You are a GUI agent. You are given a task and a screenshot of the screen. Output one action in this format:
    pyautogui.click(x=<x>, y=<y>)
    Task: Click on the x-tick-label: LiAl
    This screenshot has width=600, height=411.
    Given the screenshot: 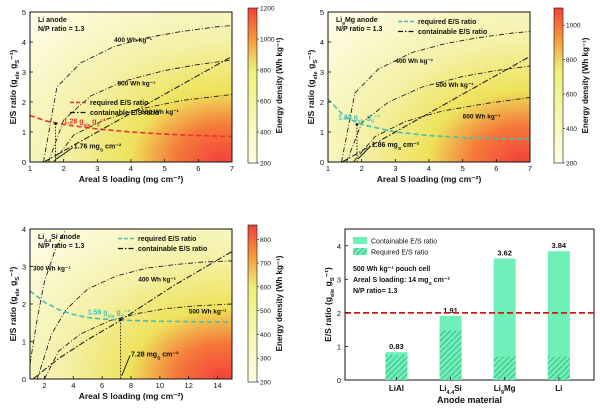 What is the action you would take?
    pyautogui.click(x=396, y=388)
    